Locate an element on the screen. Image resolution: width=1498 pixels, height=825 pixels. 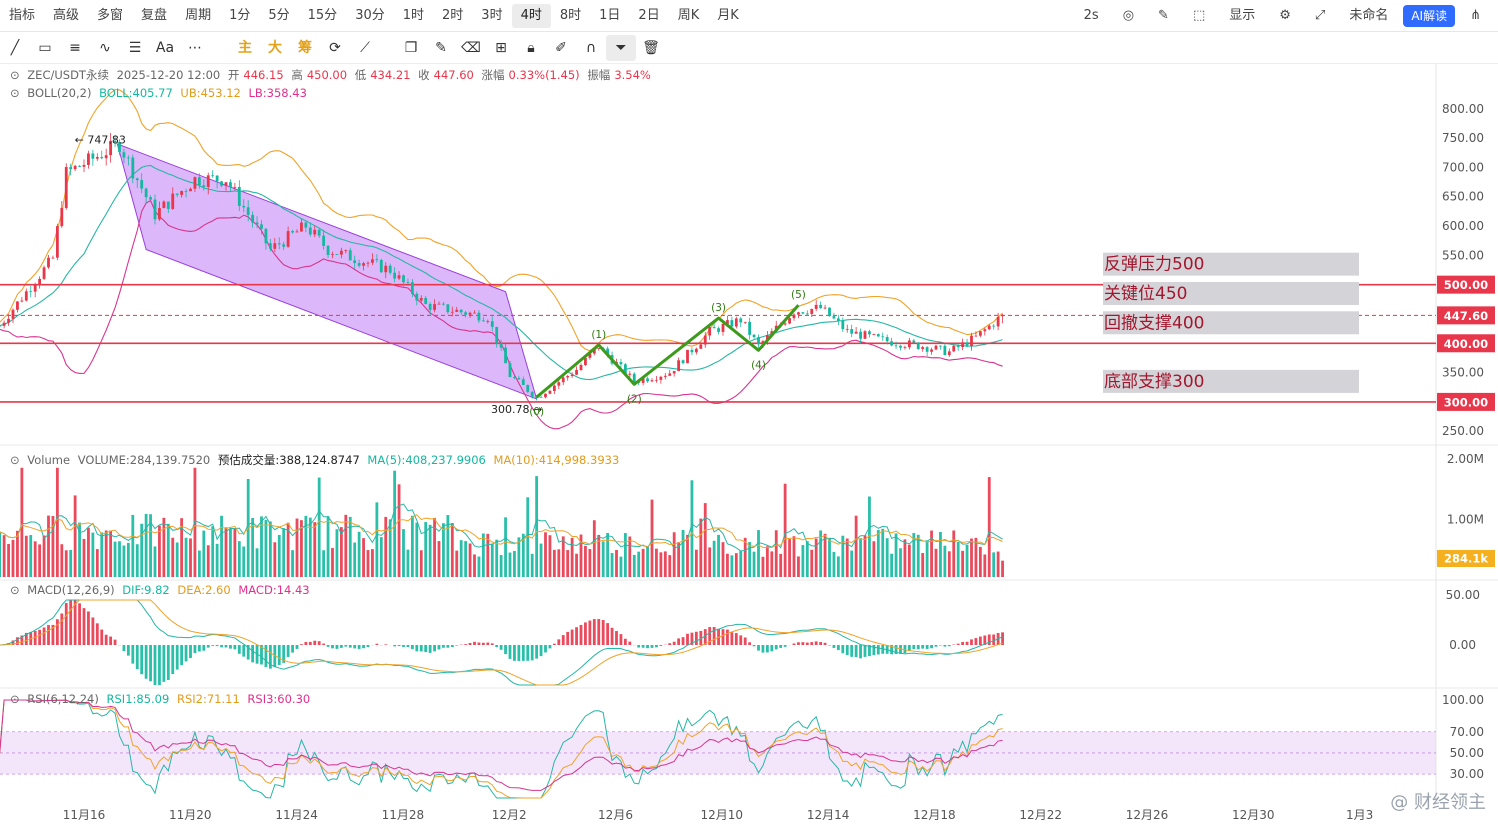
period-tab-13: 8时 is located at coordinates (570, 15).